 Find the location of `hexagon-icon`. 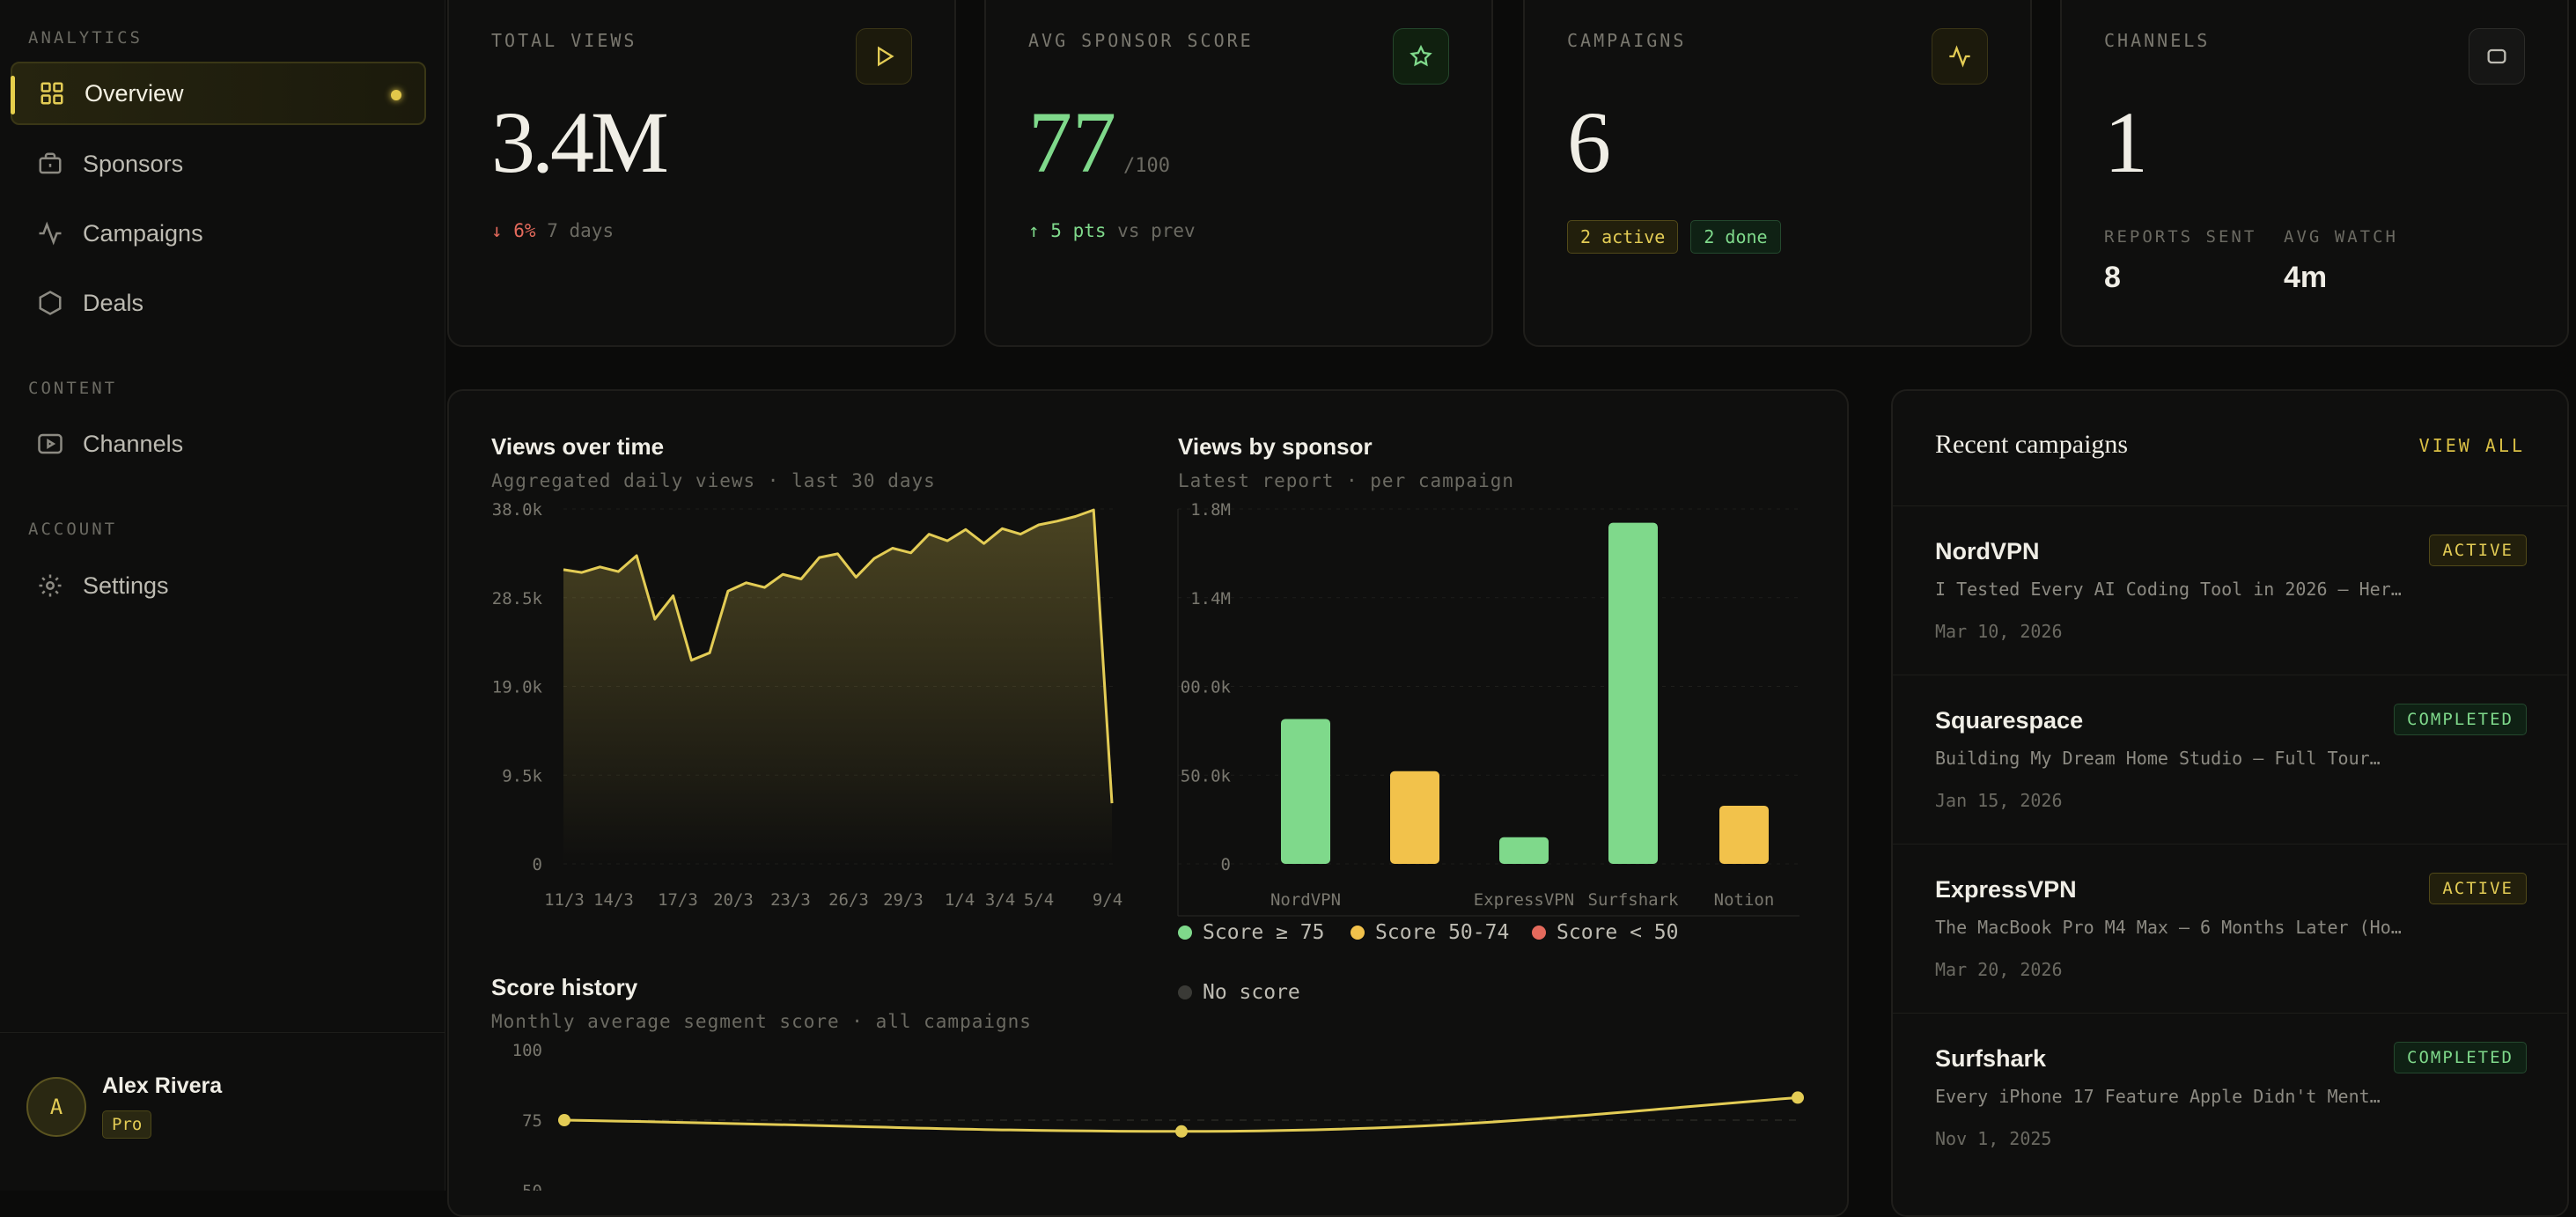

hexagon-icon is located at coordinates (51, 303).